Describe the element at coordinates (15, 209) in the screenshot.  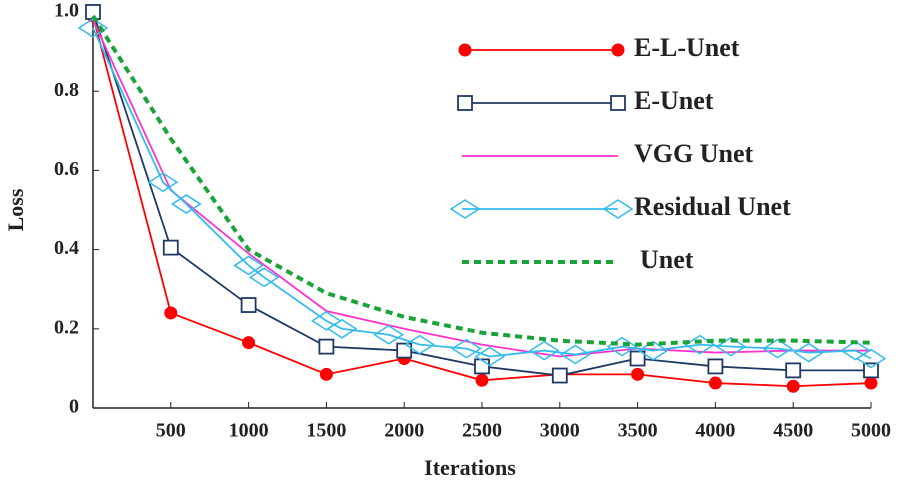
I see `y-axis-label: Loss` at that location.